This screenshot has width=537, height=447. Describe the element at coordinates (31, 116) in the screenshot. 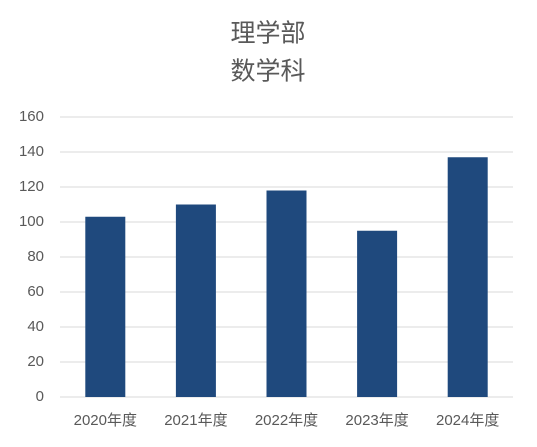

I see `y-tick-label: 160` at that location.